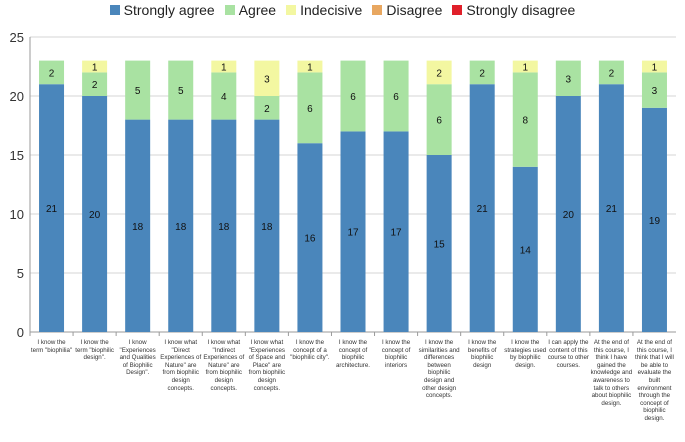 The image size is (685, 442). I want to click on data-label: 15, so click(440, 245).